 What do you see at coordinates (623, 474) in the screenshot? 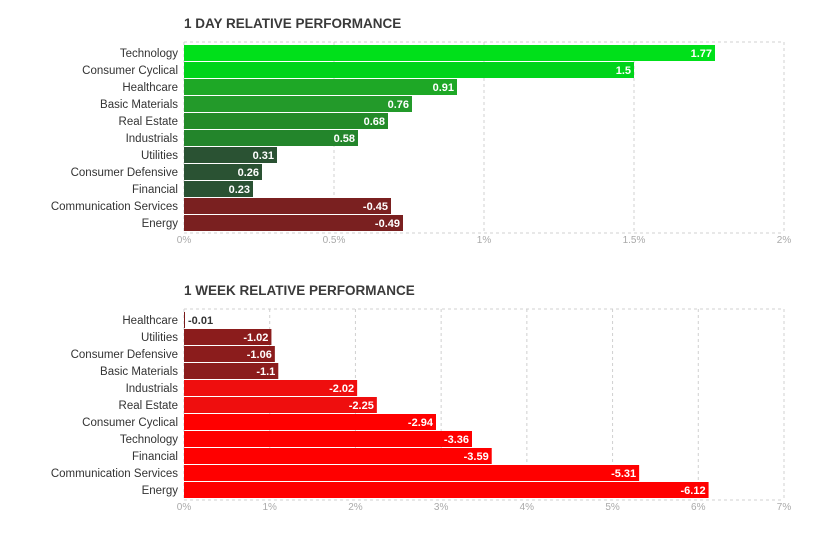
I see `data-label: -5.31` at bounding box center [623, 474].